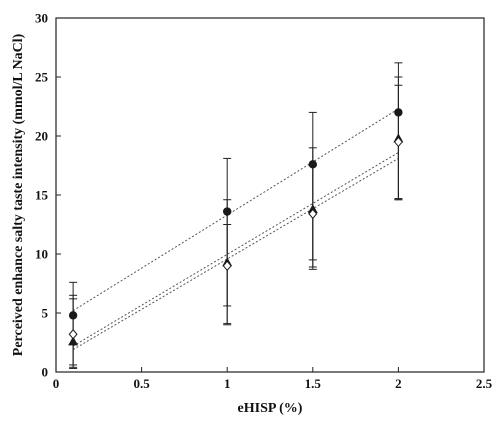 The height and width of the screenshot is (421, 500). What do you see at coordinates (41, 136) in the screenshot?
I see `y-tick-label: 20` at bounding box center [41, 136].